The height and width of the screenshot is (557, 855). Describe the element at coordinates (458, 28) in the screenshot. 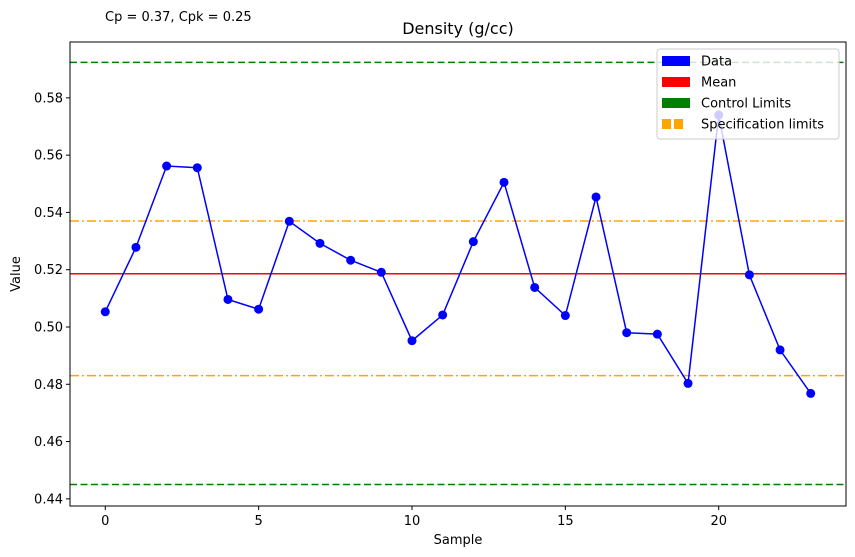

I see `chart-title: Density (g/cc)` at that location.